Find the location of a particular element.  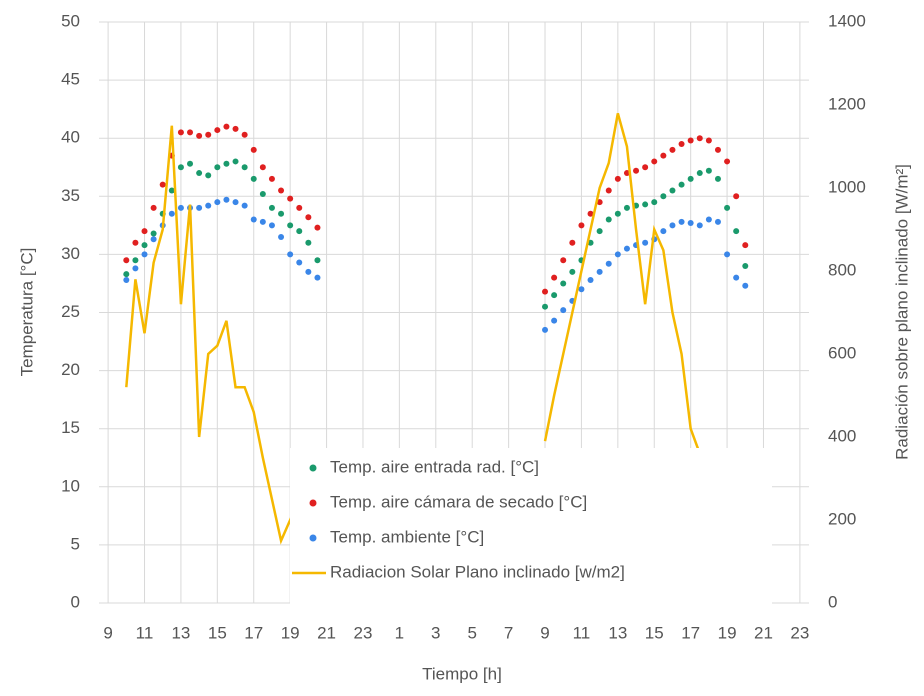

x-tick-label: 23 is located at coordinates (363, 632).